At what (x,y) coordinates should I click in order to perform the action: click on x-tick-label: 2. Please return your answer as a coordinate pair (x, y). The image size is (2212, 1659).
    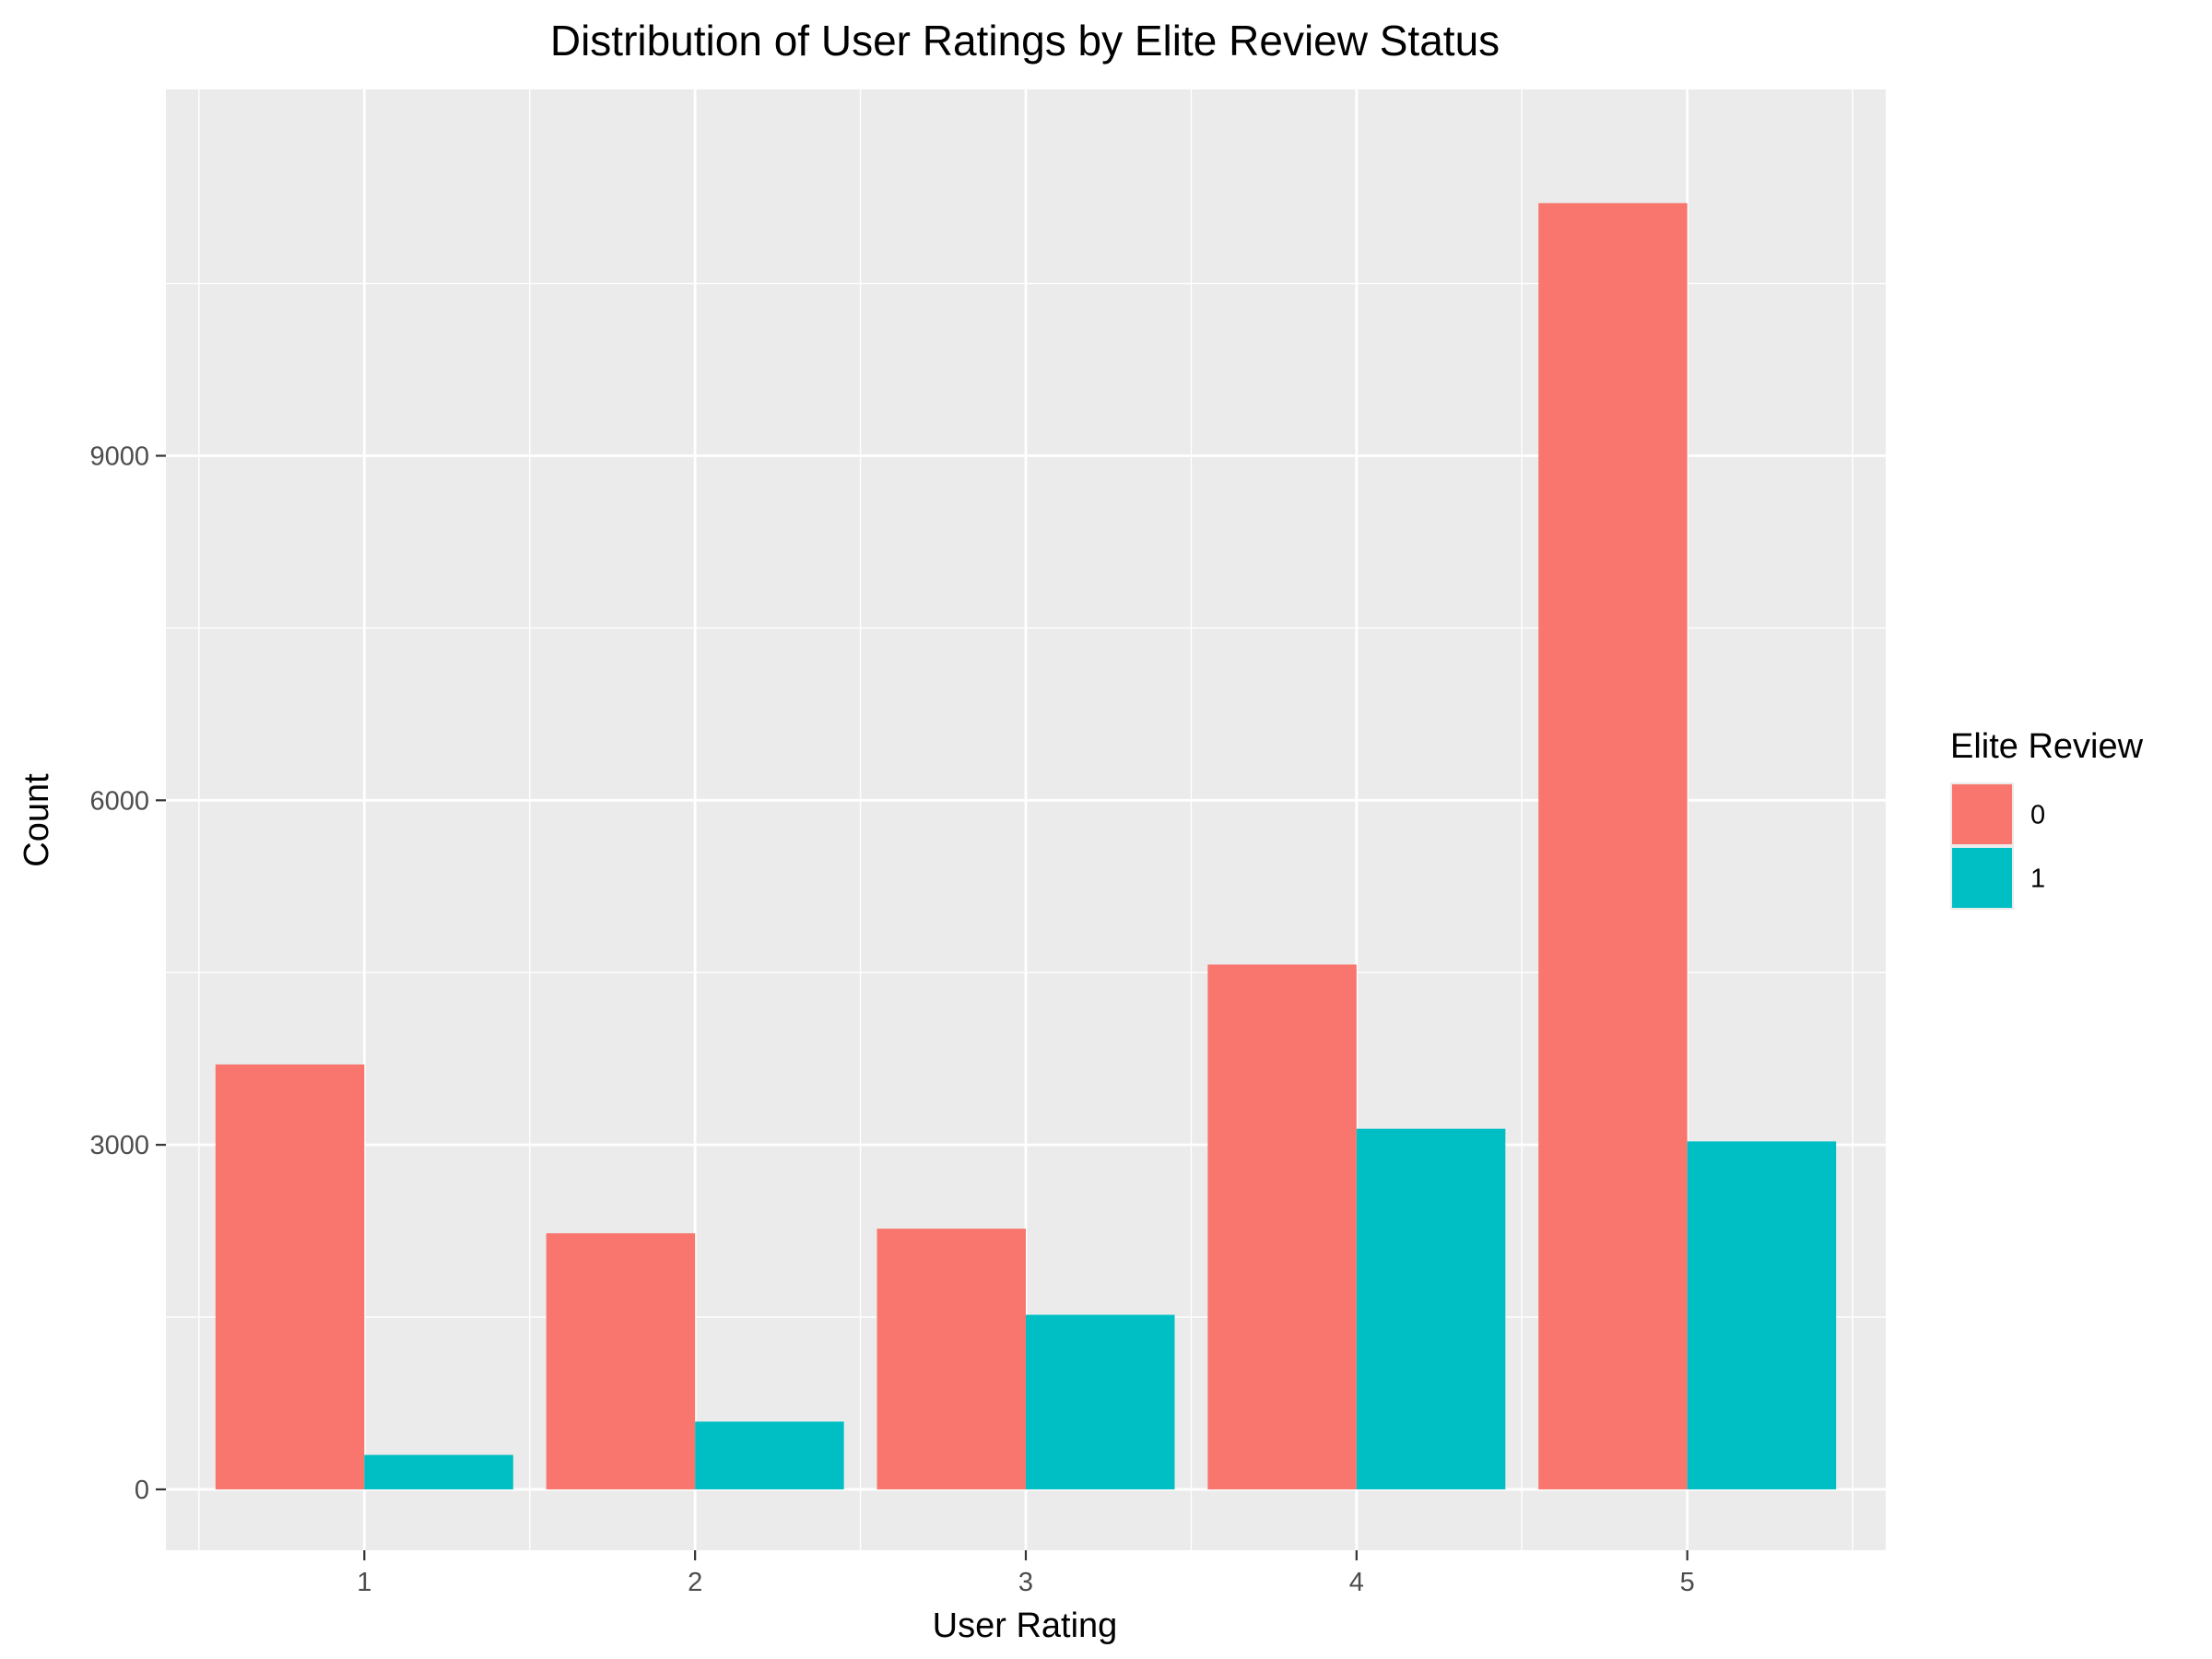
    Looking at the image, I should click on (695, 1582).